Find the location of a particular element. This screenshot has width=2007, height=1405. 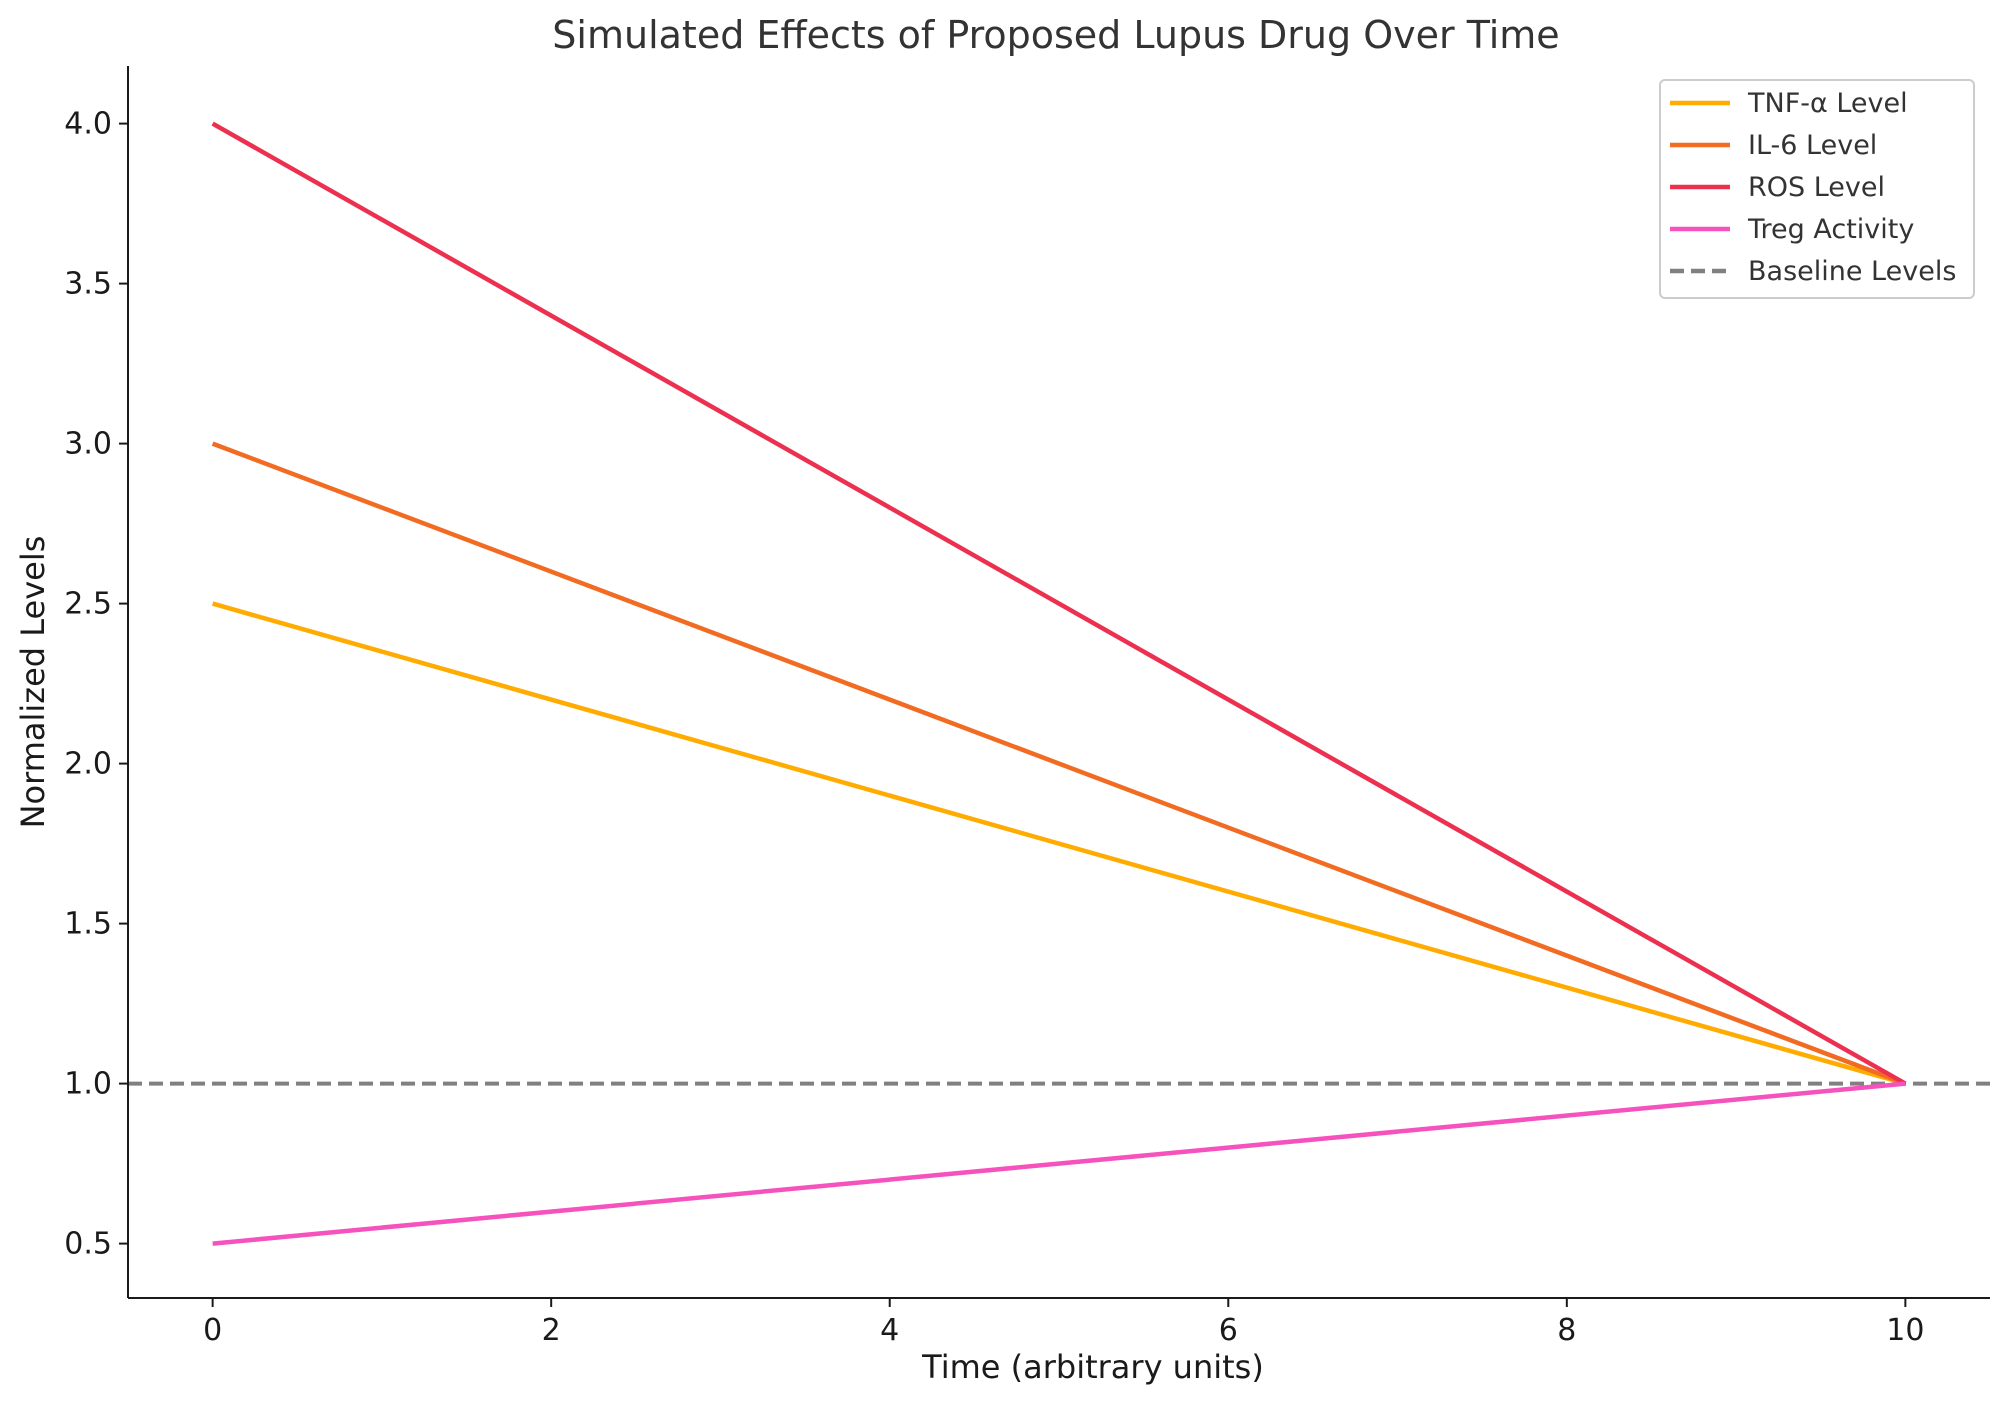

y-tick-label: 3.5 is located at coordinates (88, 284).